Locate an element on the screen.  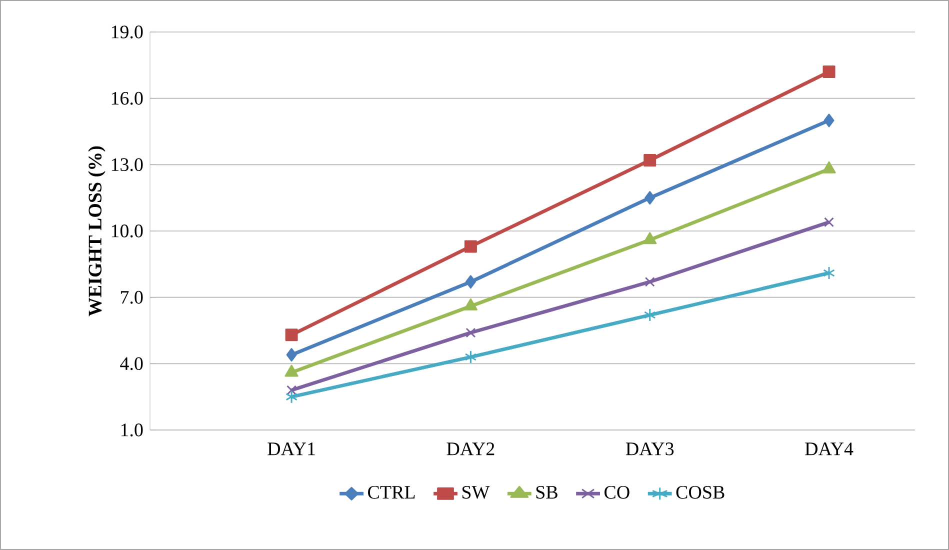
legend-label: SB is located at coordinates (547, 492).